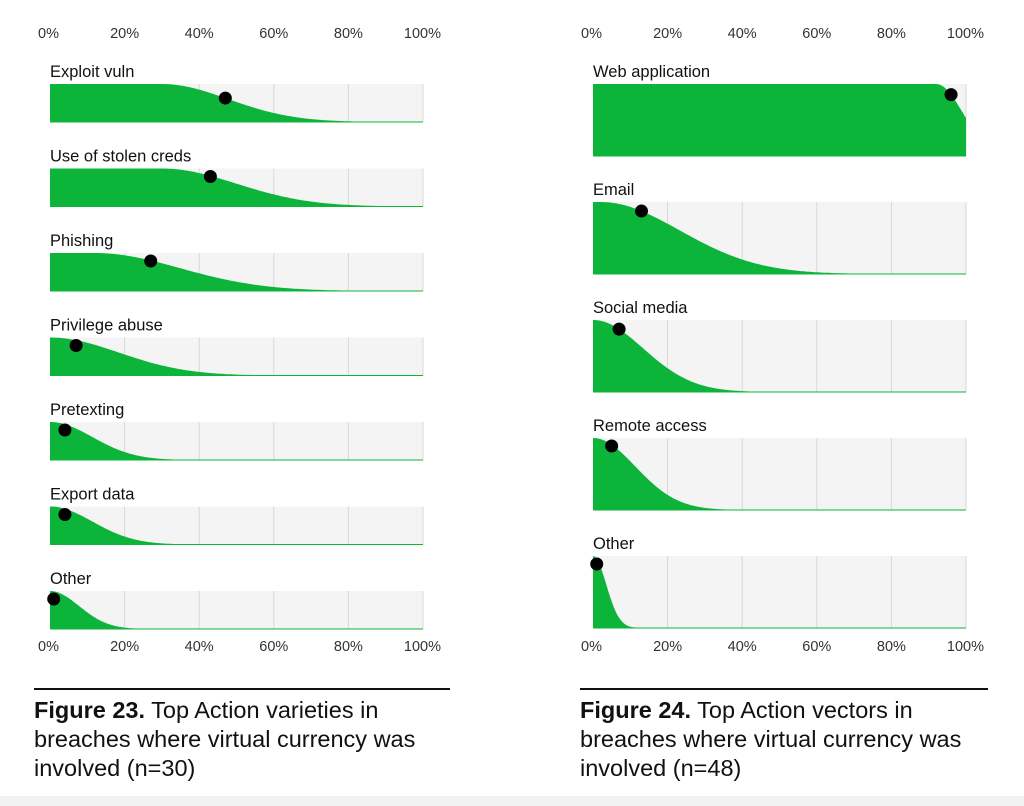  I want to click on fig23-row-2: Phishing, so click(237, 262).